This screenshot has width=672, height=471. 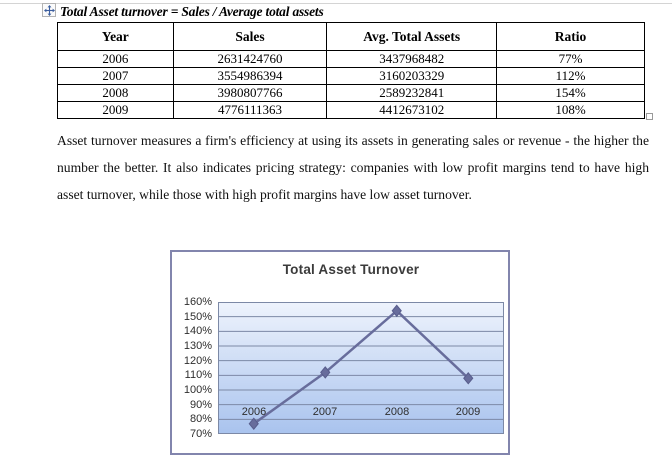 I want to click on cell-ratio: 108%, so click(x=570, y=110).